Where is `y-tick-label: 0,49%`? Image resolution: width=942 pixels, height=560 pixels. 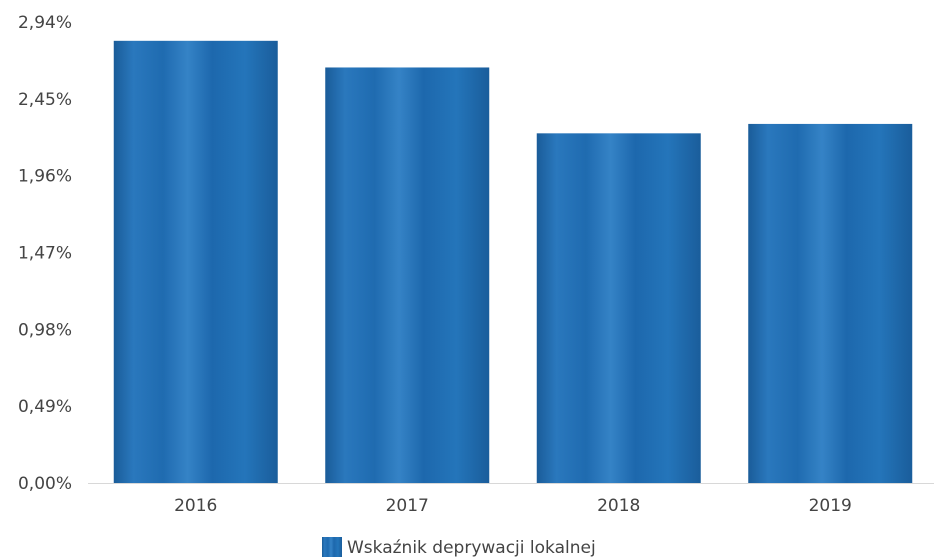 y-tick-label: 0,49% is located at coordinates (45, 407).